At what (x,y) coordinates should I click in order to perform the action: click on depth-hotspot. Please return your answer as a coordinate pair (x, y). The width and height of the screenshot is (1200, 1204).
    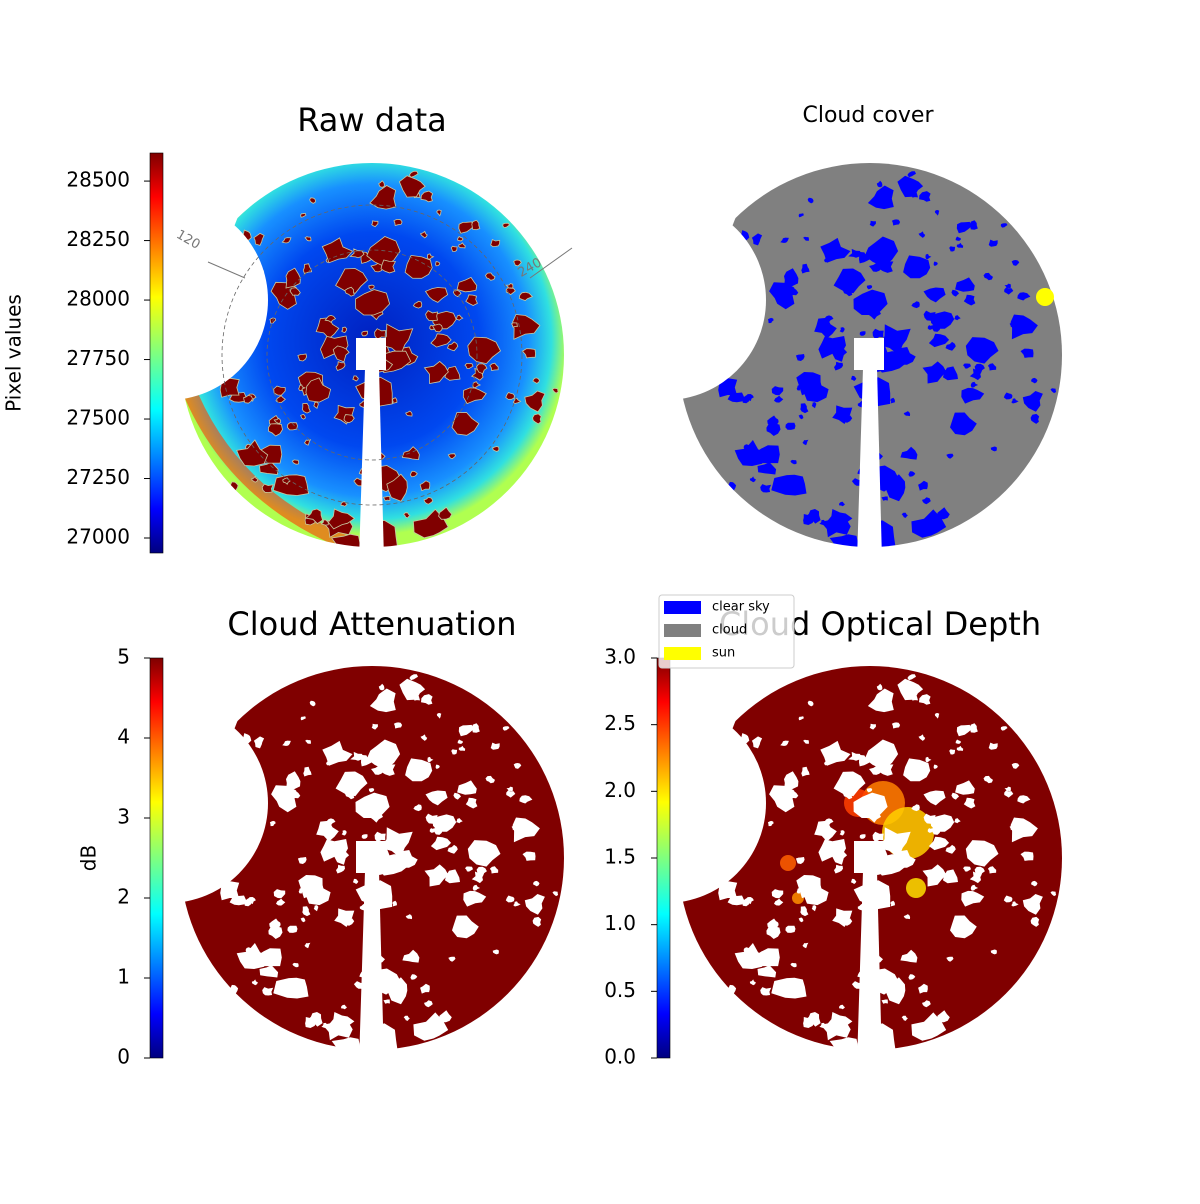
    Looking at the image, I should click on (788, 863).